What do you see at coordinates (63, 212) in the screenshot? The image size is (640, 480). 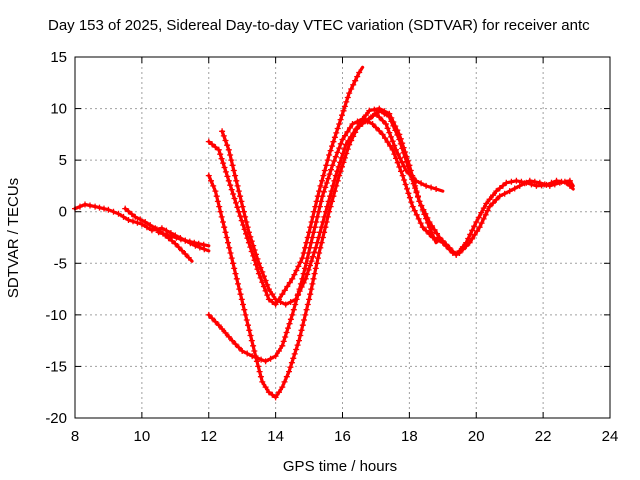 I see `y-tick-label: 0` at bounding box center [63, 212].